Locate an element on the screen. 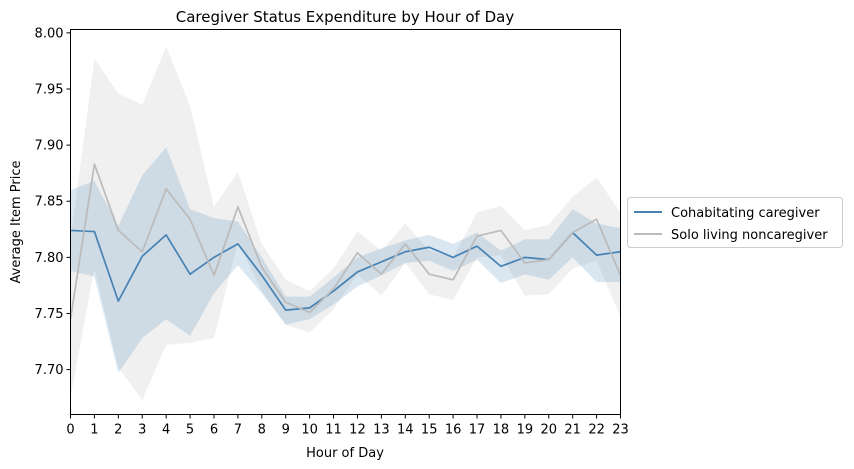 The image size is (854, 469). x-tick-label: 17 is located at coordinates (477, 430).